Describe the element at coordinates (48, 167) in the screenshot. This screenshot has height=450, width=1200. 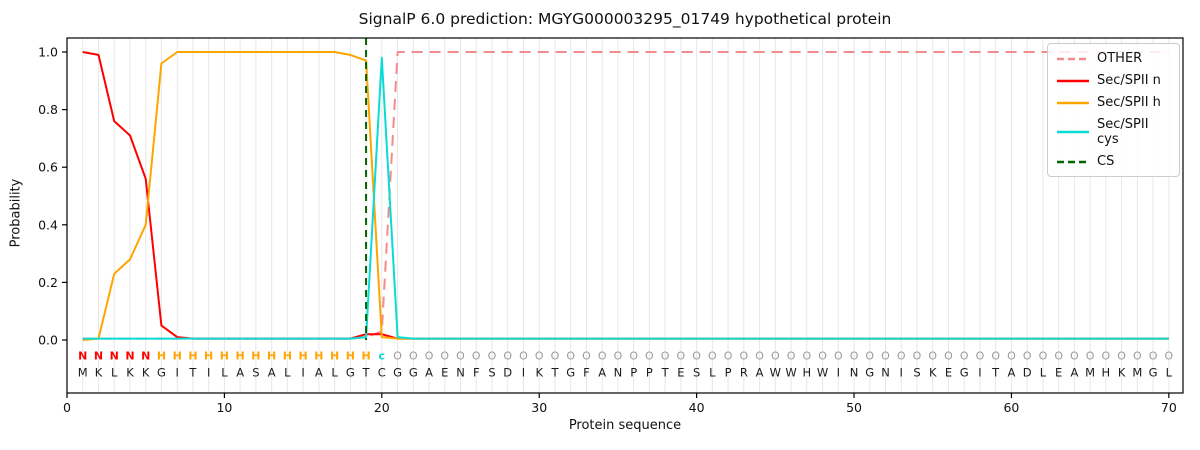
I see `y-tick-label: 0.6` at that location.